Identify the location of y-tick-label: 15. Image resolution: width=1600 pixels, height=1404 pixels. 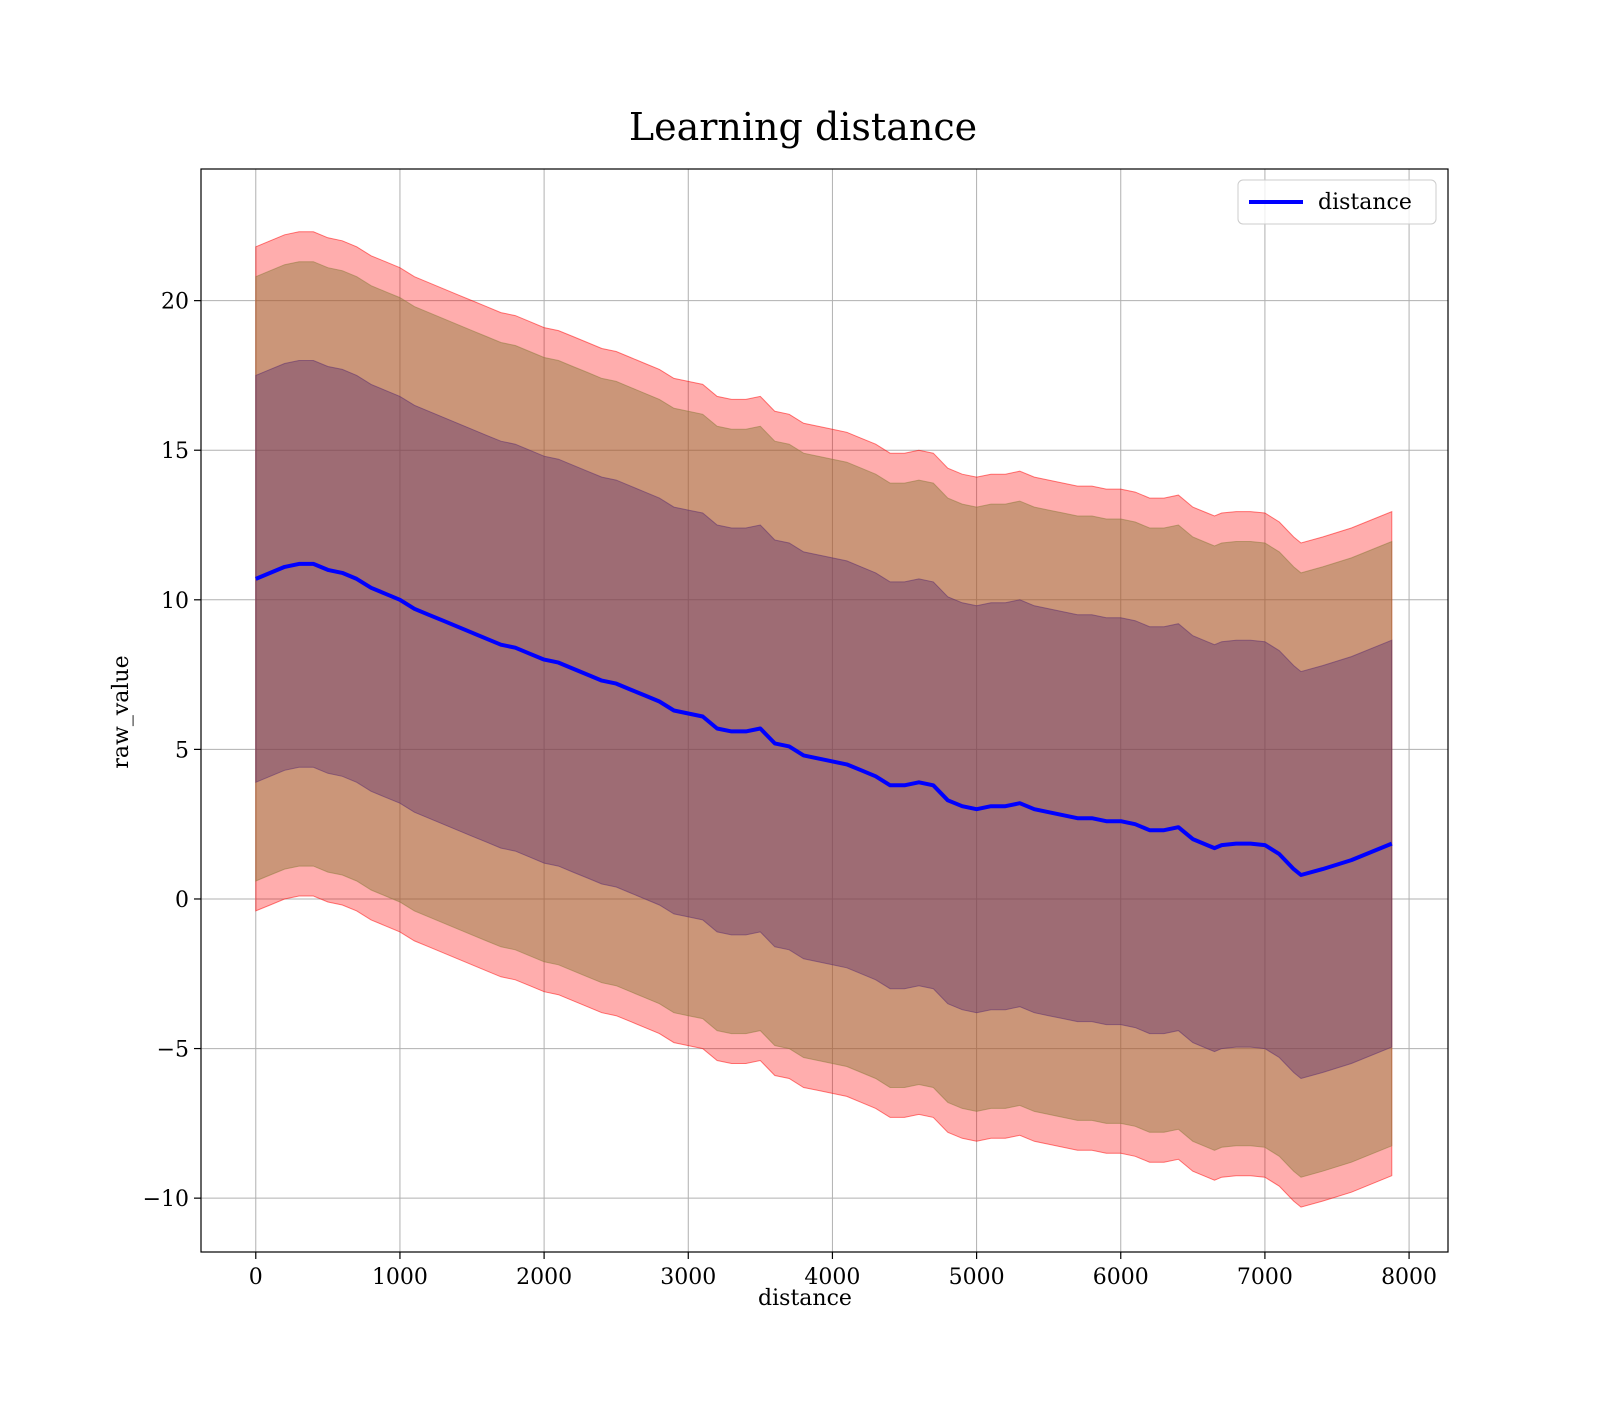
(175, 451).